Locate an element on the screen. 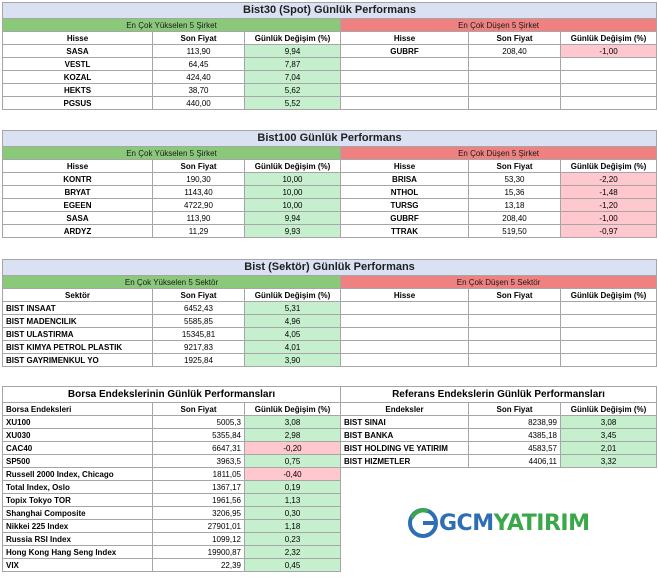 The height and width of the screenshot is (586, 658). table-row: BIST HOLDING VE YATIRIM 4583,57 2,01 is located at coordinates (499, 448).